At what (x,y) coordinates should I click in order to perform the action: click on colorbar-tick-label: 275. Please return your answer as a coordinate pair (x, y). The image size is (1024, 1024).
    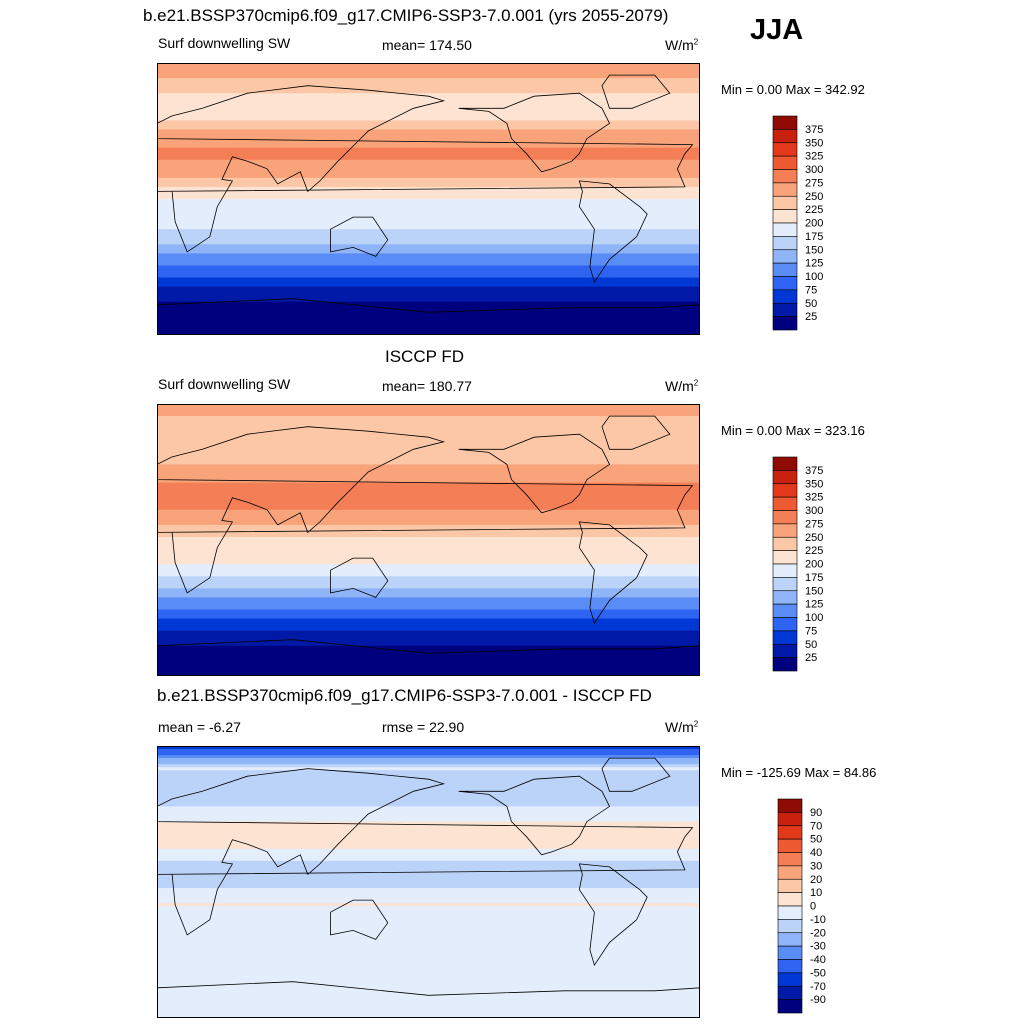
    Looking at the image, I should click on (814, 183).